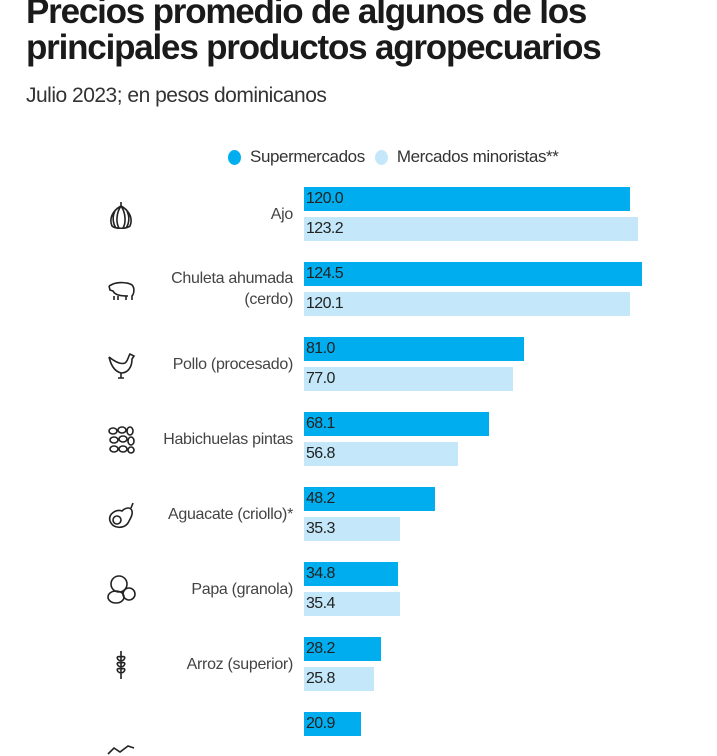 The image size is (717, 756). Describe the element at coordinates (320, 723) in the screenshot. I see `data-label: 20.9` at that location.